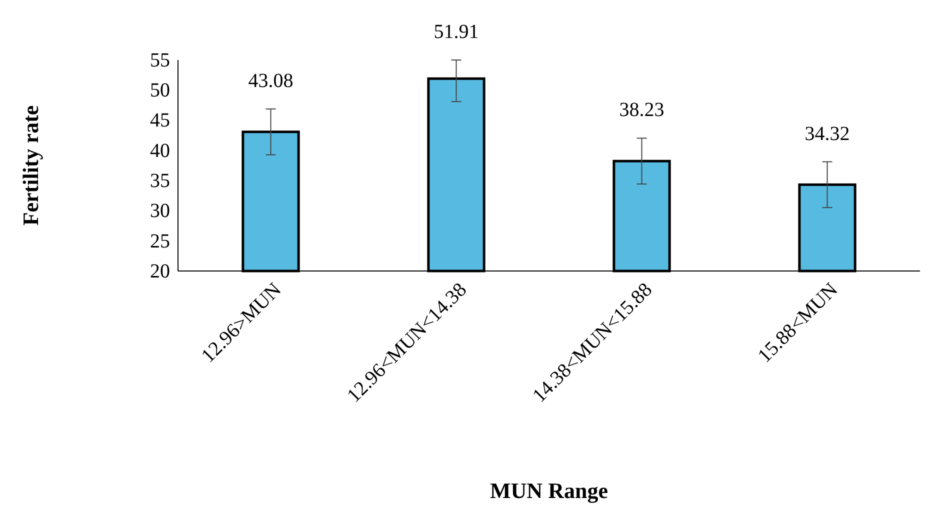 This screenshot has height=508, width=930. Describe the element at coordinates (827, 133) in the screenshot. I see `data-label: 34.32` at that location.